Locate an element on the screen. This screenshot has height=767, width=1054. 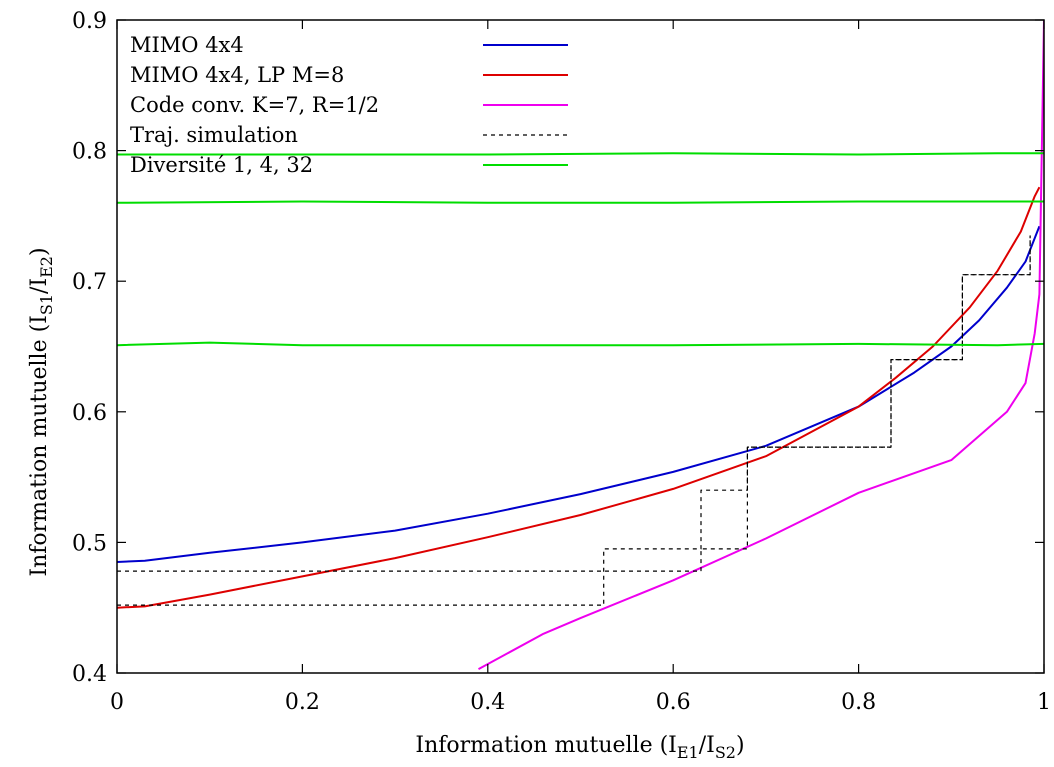
x-tick-label: 1 is located at coordinates (1044, 702).